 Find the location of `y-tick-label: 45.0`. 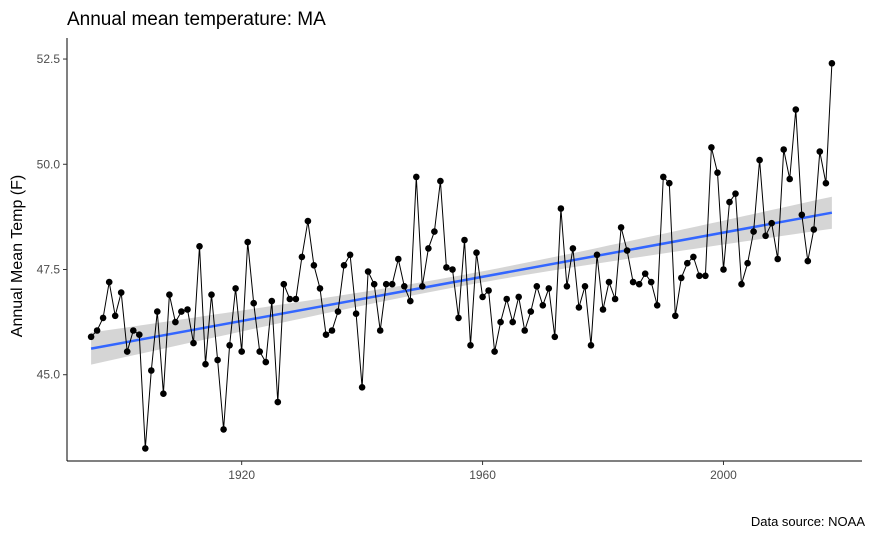

y-tick-label: 45.0 is located at coordinates (49, 375).